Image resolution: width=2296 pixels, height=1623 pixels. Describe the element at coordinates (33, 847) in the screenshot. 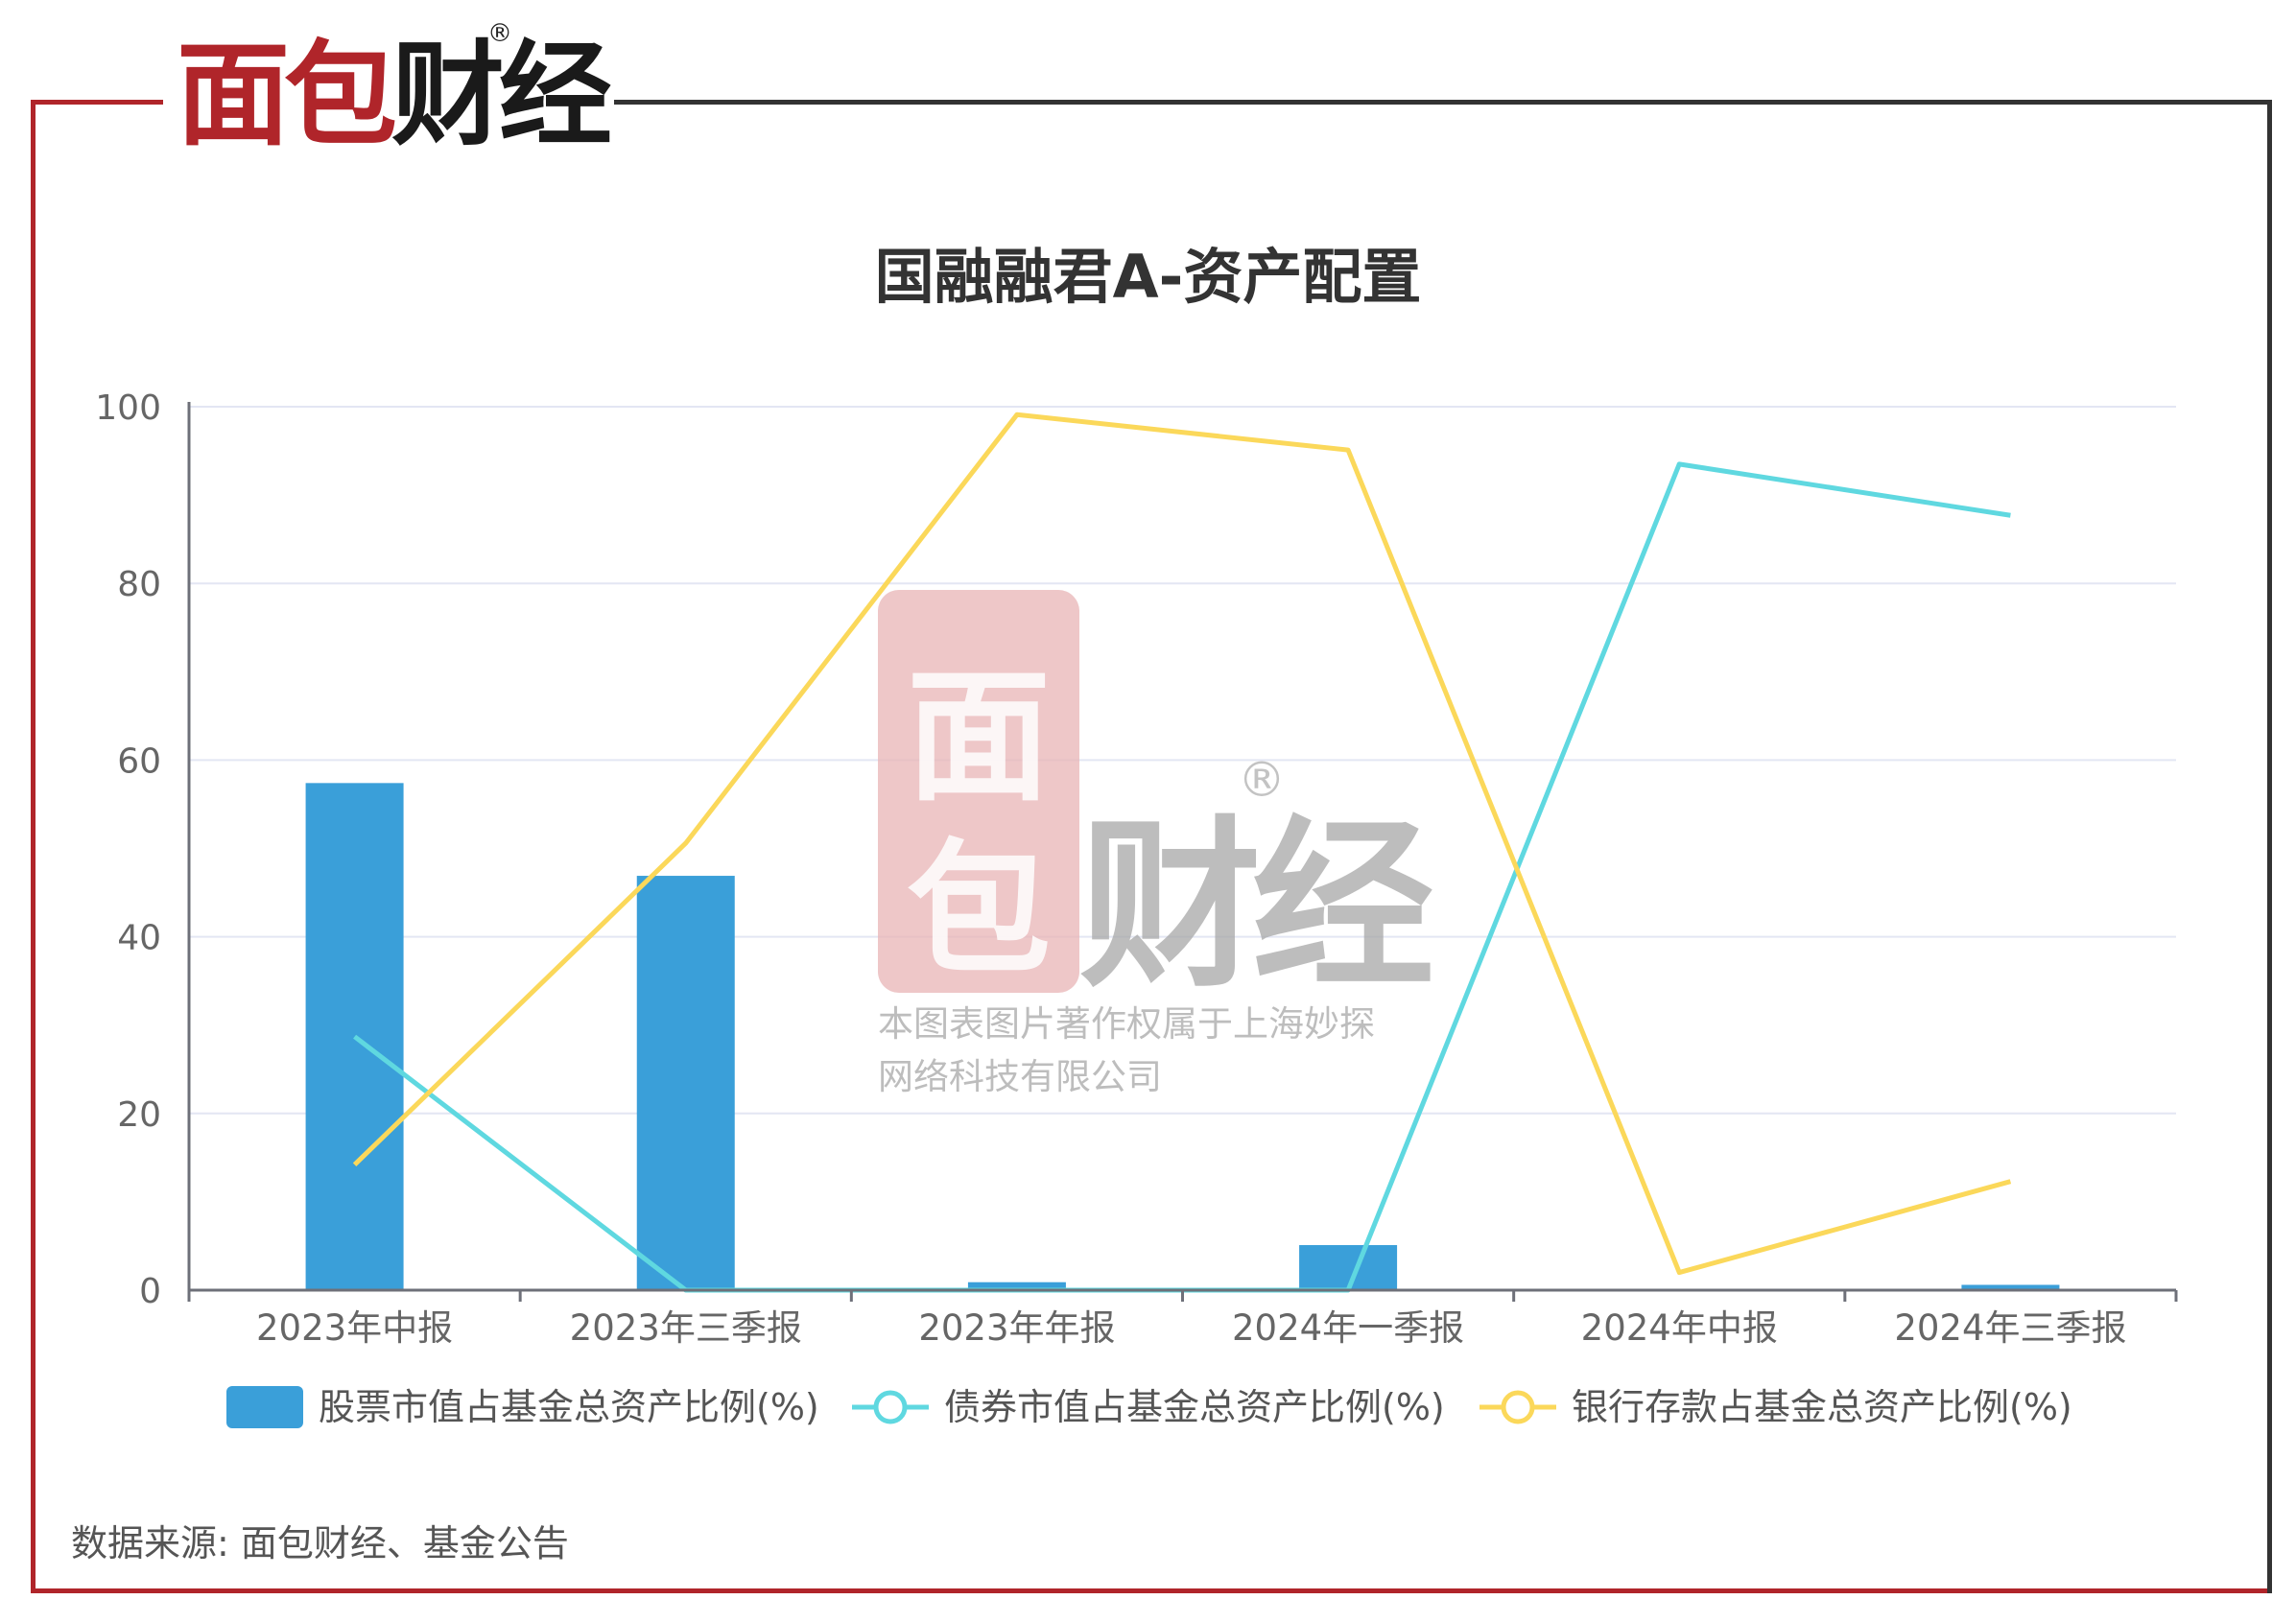

I see `frame-left-border` at that location.